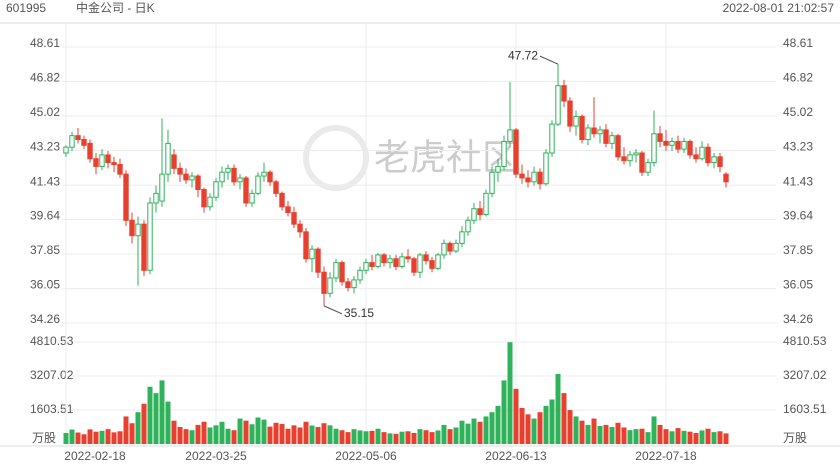 The width and height of the screenshot is (840, 470). Describe the element at coordinates (45, 147) in the screenshot. I see `y-tick-label: 43.23` at that location.